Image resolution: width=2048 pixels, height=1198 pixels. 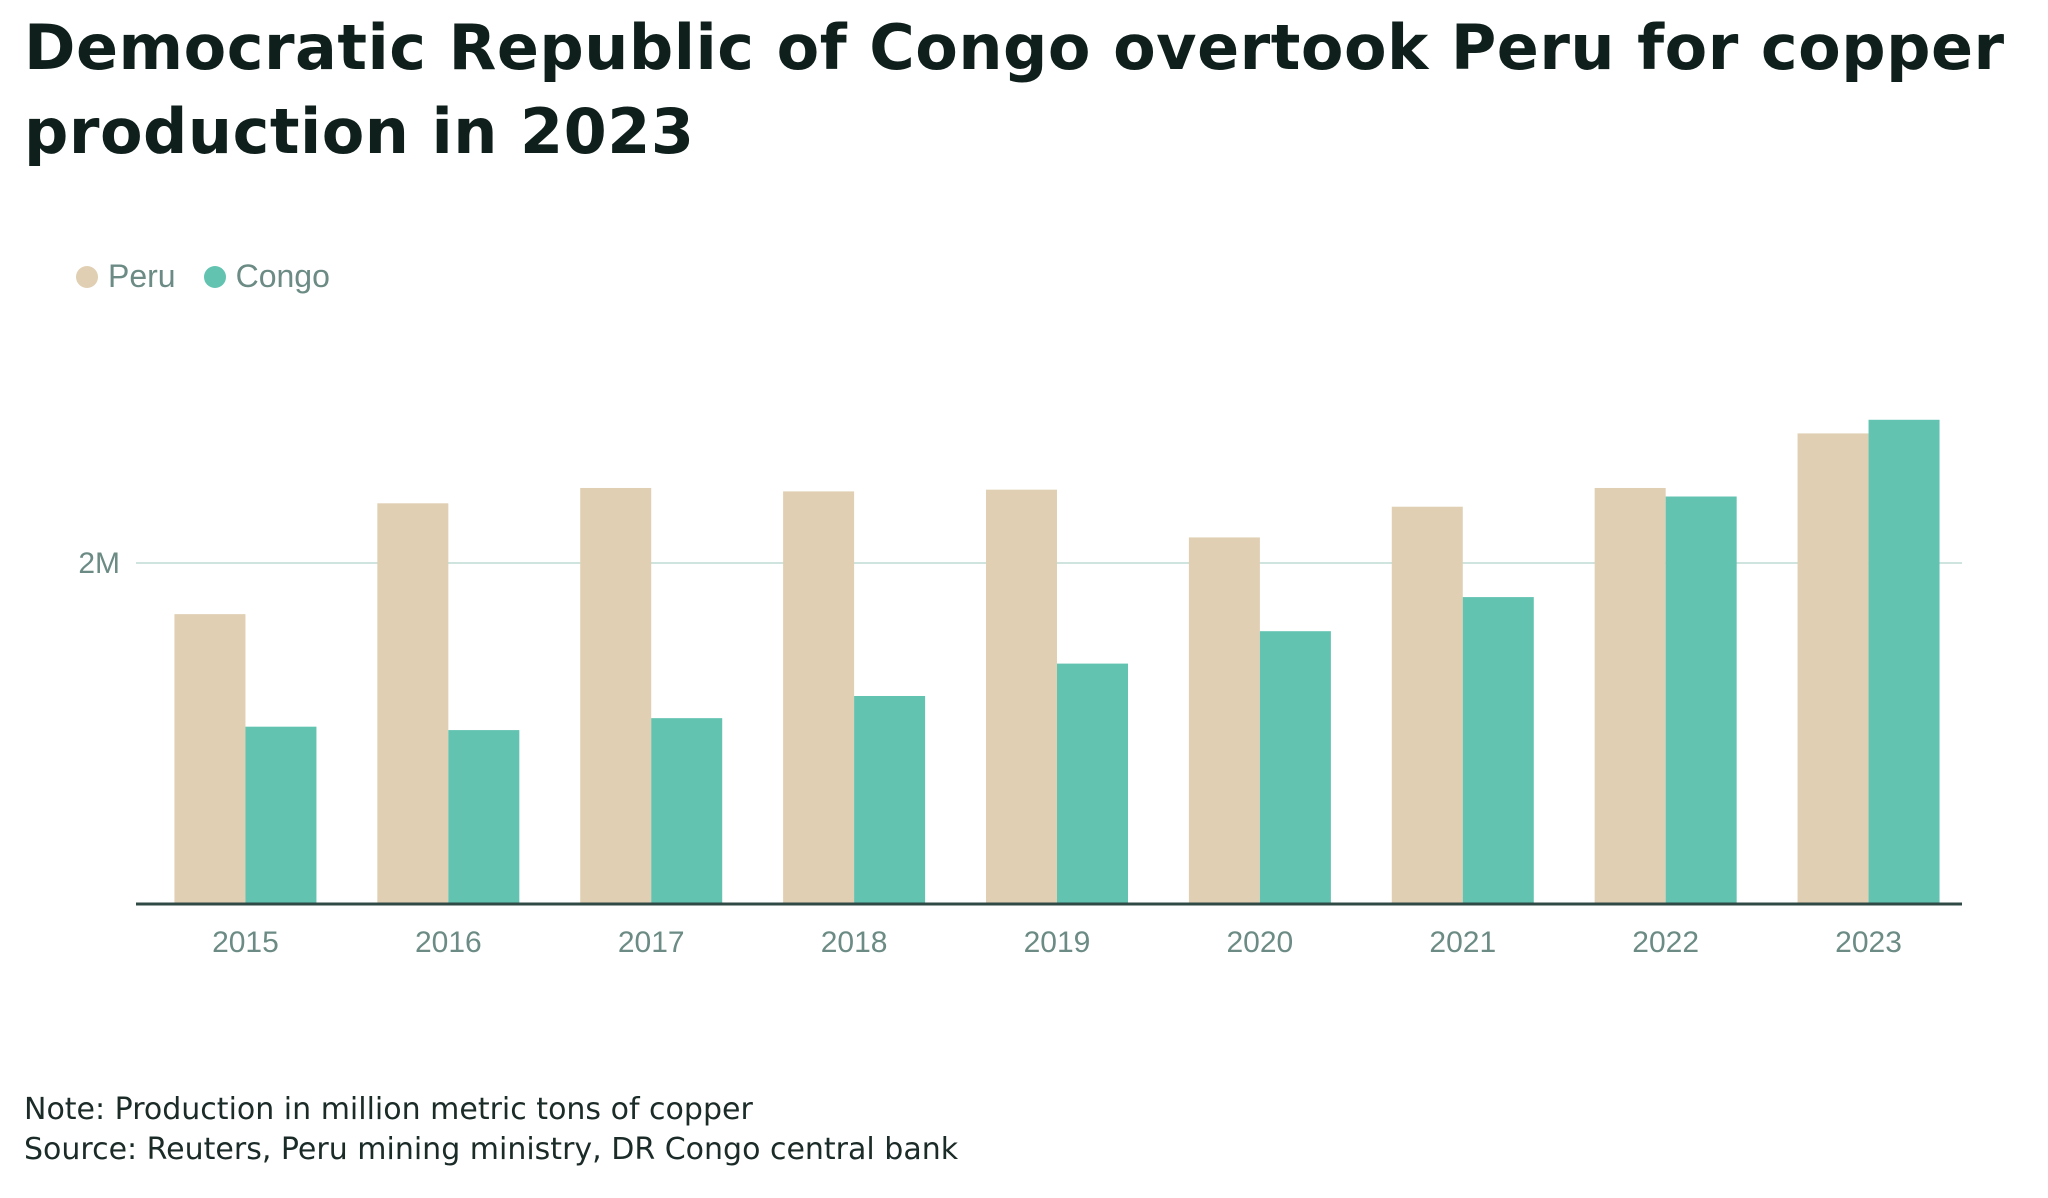 I want to click on legend-swatch-congo, so click(x=214, y=276).